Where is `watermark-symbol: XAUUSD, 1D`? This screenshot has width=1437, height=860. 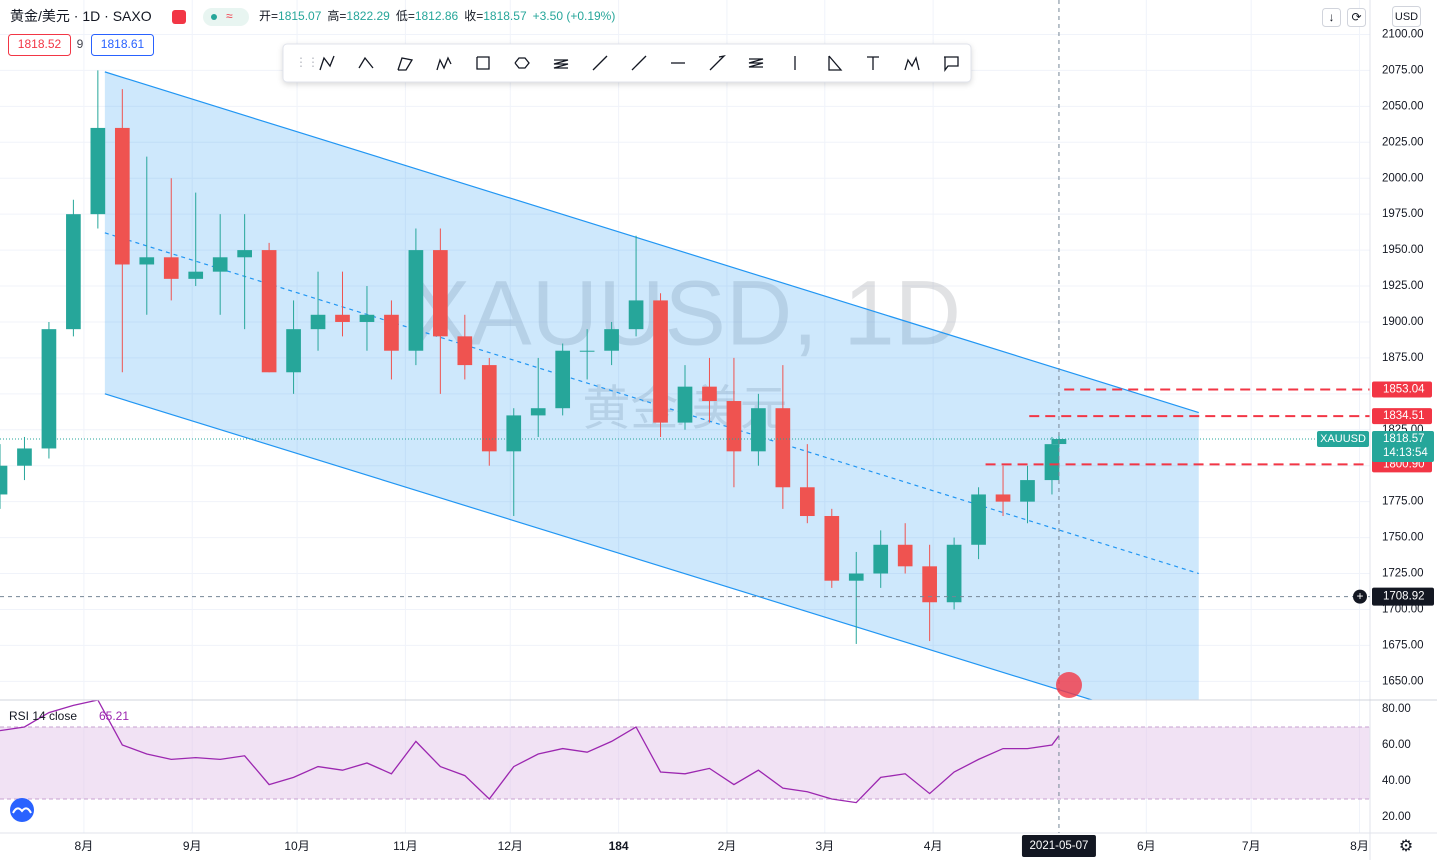 watermark-symbol: XAUUSD, 1D is located at coordinates (685, 313).